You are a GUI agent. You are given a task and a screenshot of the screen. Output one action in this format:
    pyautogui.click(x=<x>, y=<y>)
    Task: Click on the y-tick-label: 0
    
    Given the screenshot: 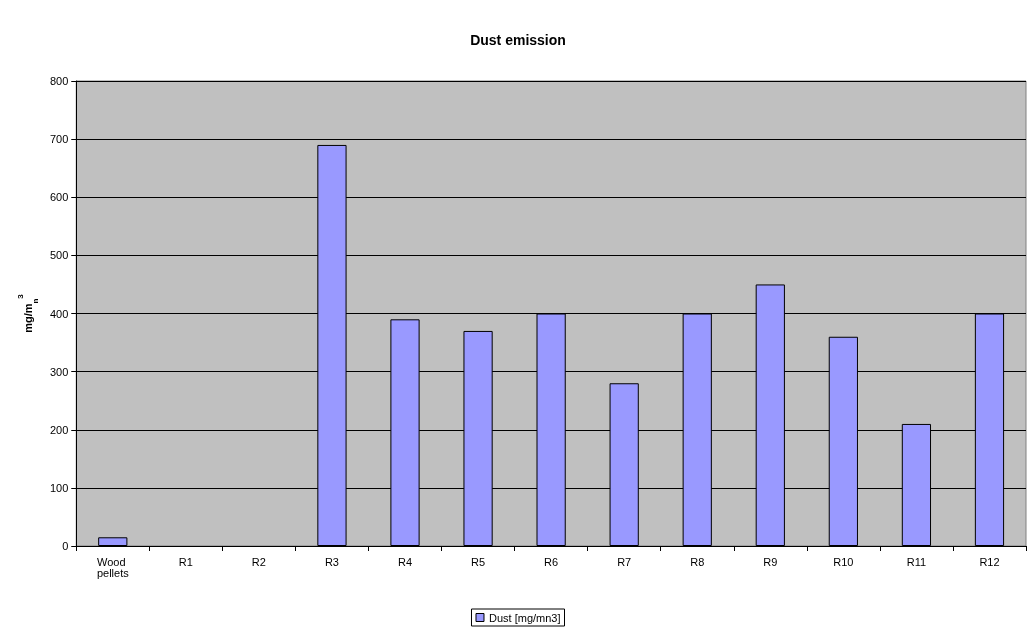 What is the action you would take?
    pyautogui.click(x=65, y=546)
    